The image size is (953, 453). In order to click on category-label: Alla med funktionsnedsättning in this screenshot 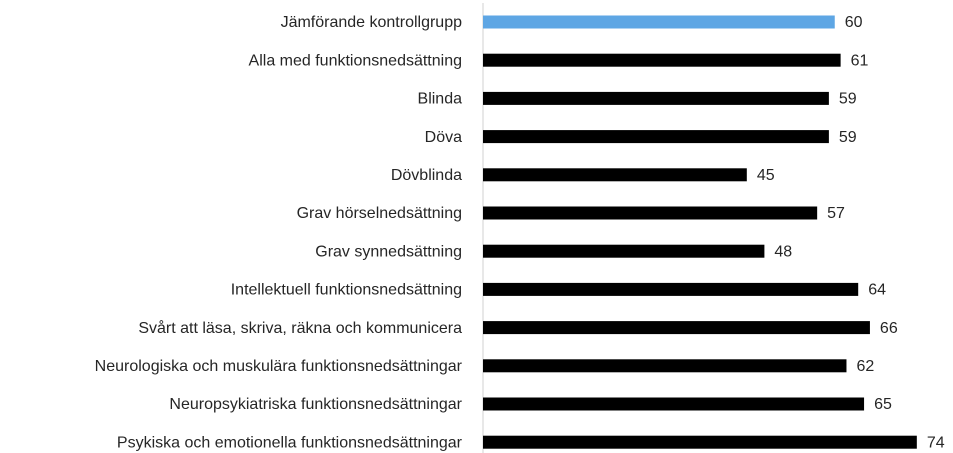, I will do `click(355, 60)`.